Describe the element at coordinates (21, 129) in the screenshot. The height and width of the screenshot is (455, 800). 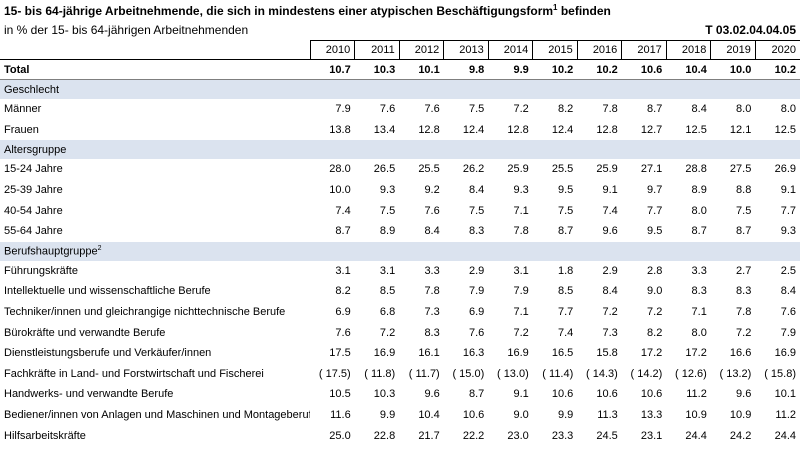
I see `row-label: Frauen` at that location.